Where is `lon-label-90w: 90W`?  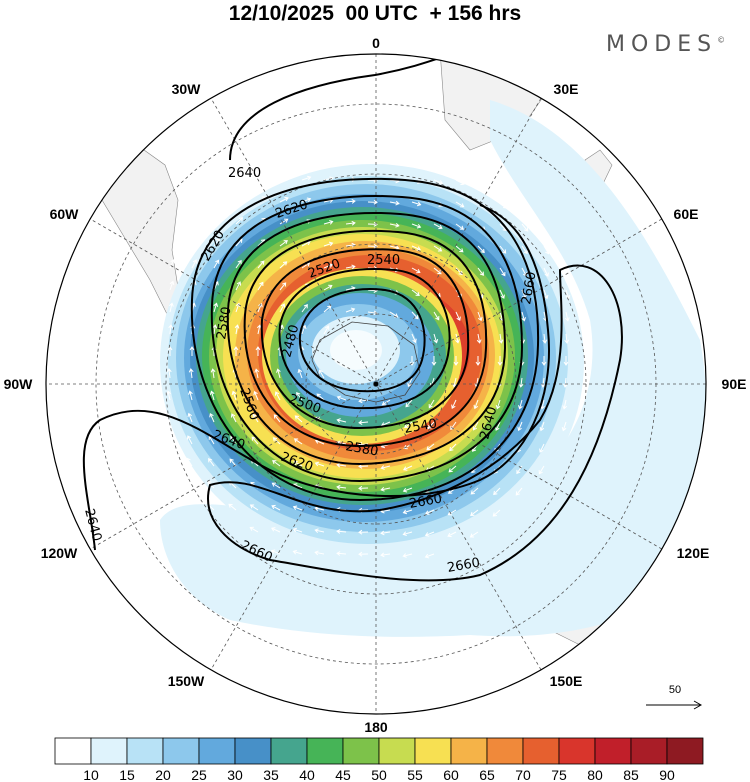
lon-label-90w: 90W is located at coordinates (19, 384).